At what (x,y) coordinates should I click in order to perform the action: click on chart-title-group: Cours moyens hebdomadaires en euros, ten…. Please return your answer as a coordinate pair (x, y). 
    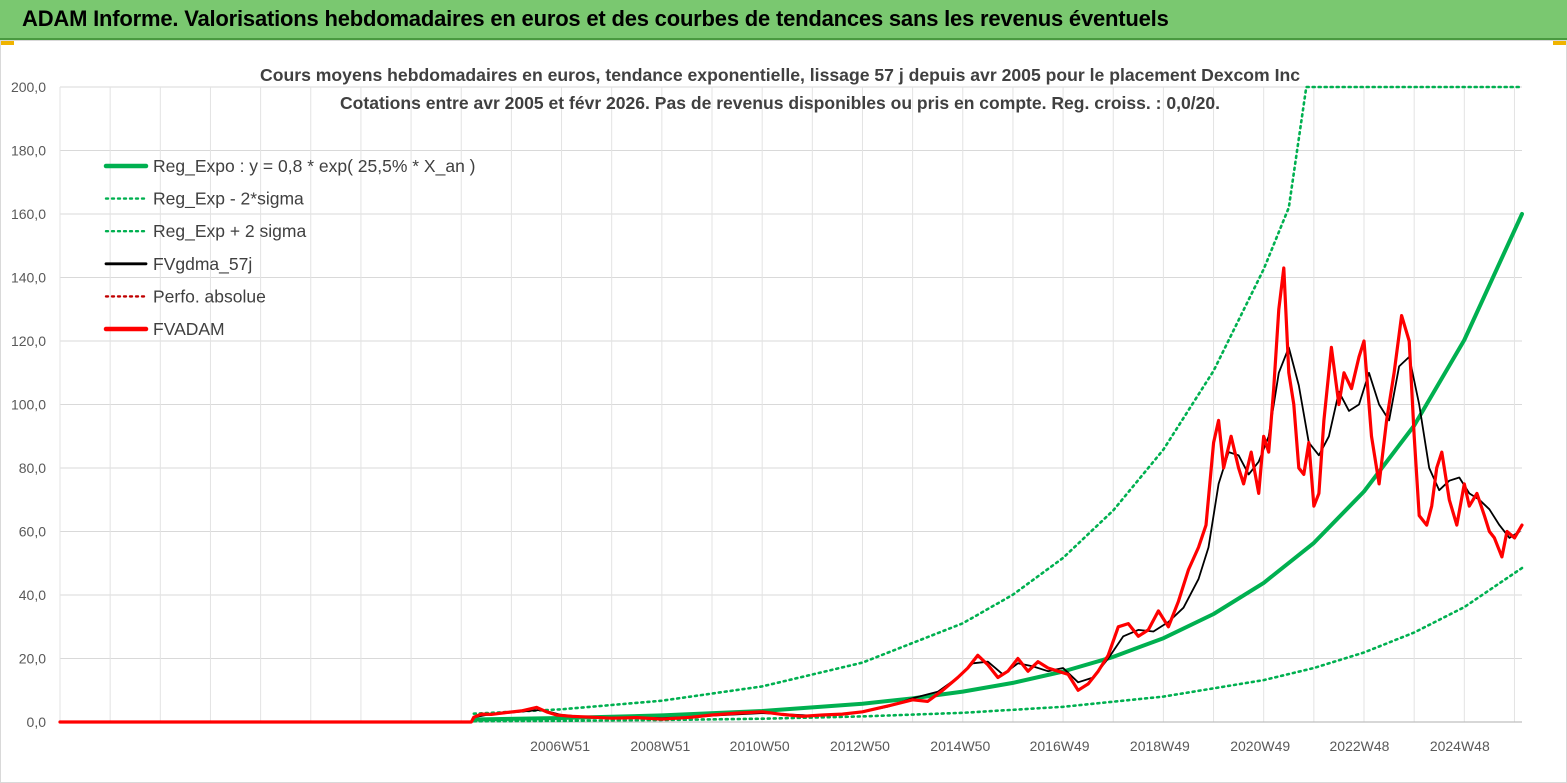
    Looking at the image, I should click on (780, 89).